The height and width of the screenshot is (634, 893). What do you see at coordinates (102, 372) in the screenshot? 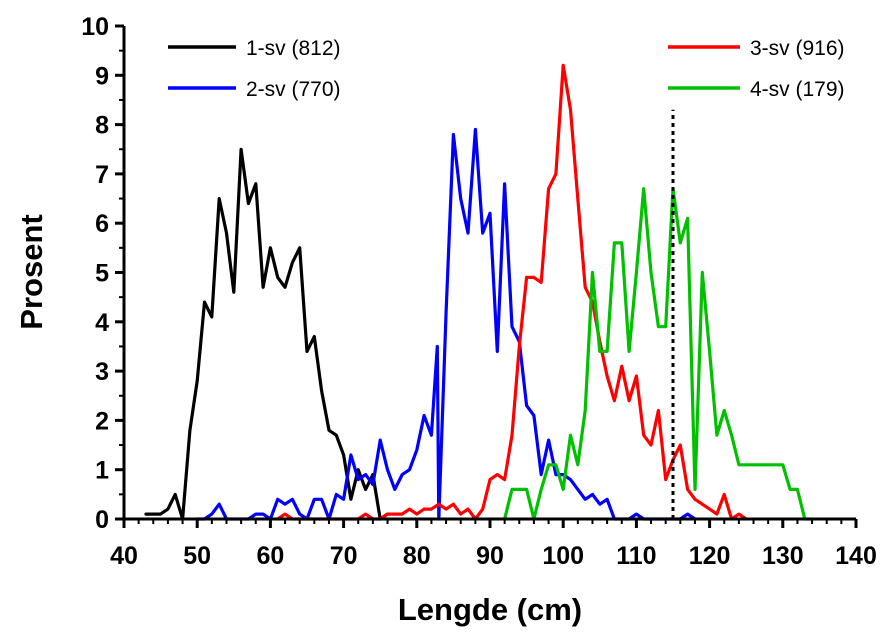
I see `y-tick-label: 3` at bounding box center [102, 372].